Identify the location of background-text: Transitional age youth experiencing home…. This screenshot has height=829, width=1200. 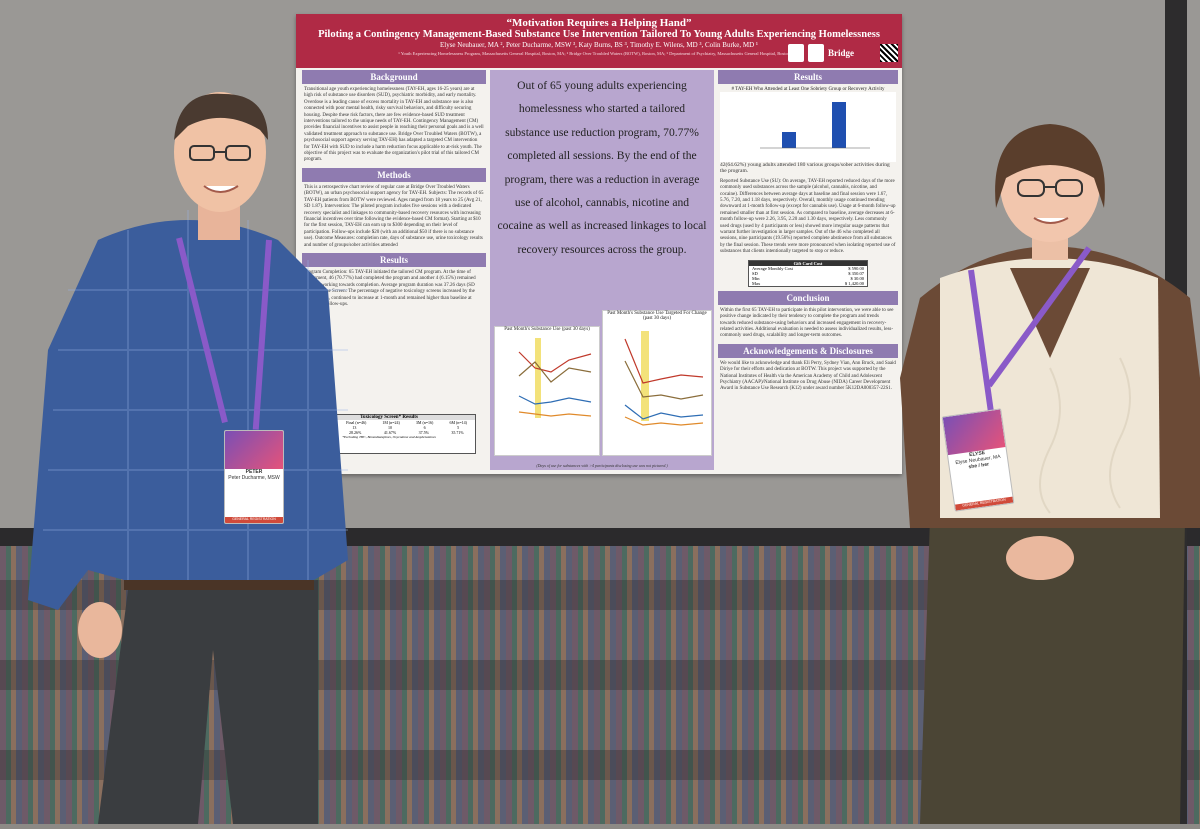
(394, 125).